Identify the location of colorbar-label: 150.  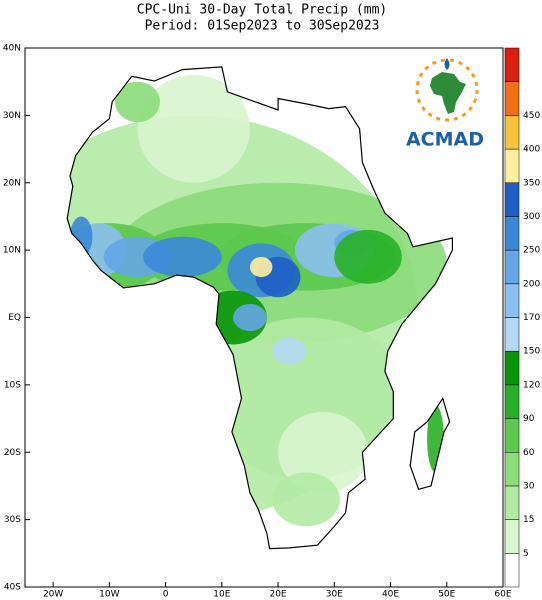
(531, 352).